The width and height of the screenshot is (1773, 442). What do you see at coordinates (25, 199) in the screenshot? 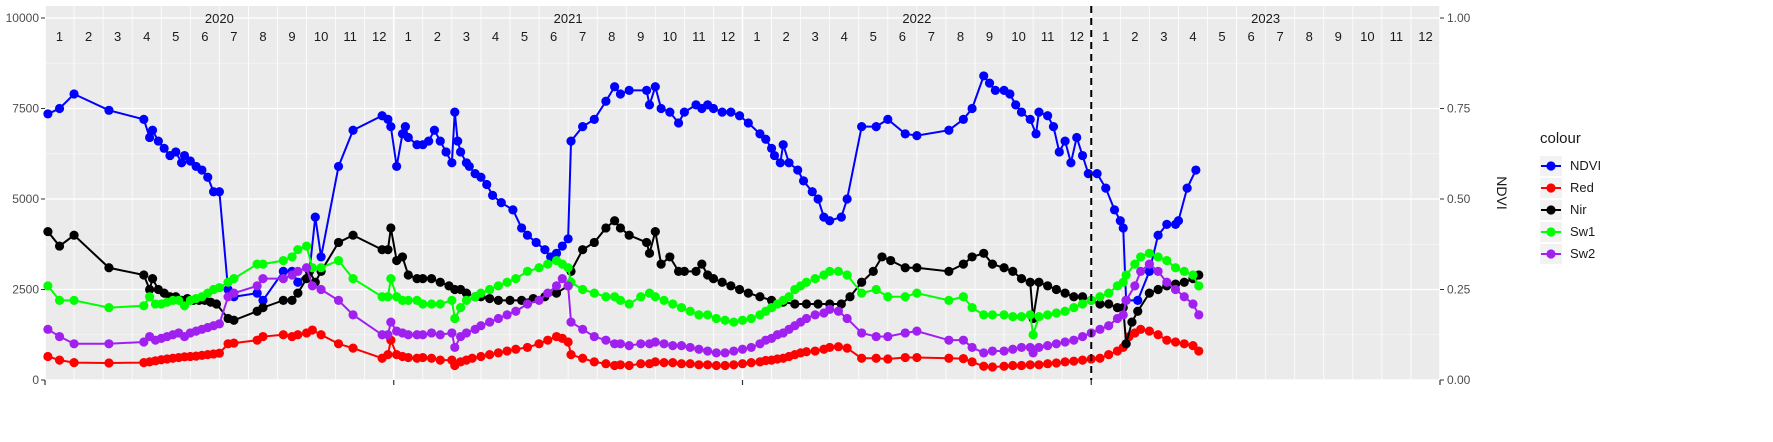
I see `y-left-tick-label: 5000` at bounding box center [25, 199].